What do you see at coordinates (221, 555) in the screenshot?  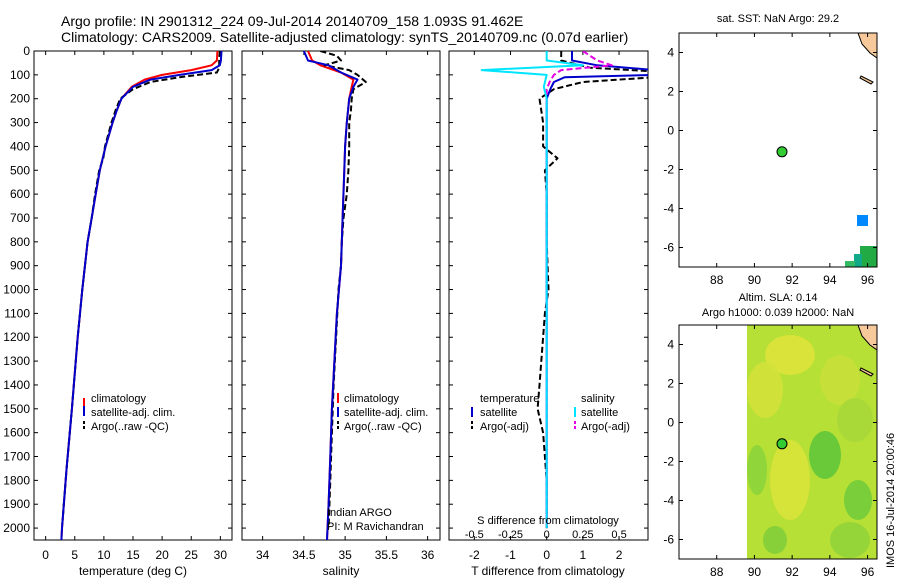 I see `x-tick-label: 30` at bounding box center [221, 555].